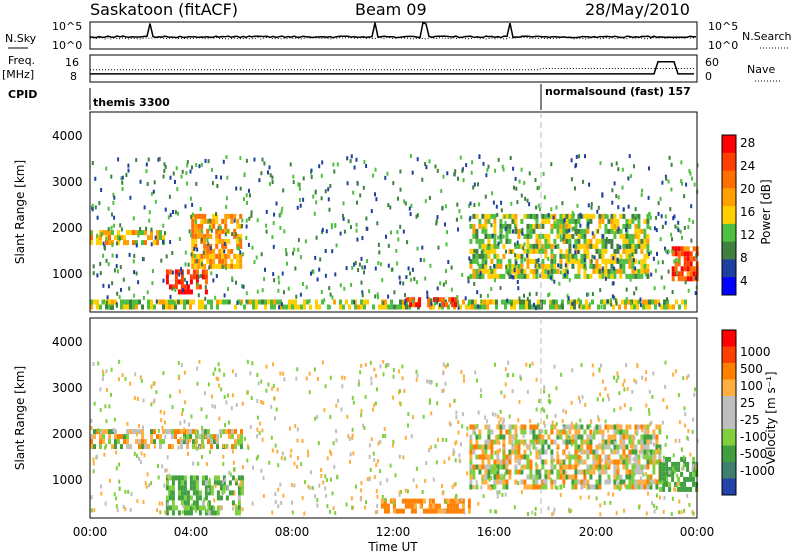 This screenshot has width=800, height=554. What do you see at coordinates (747, 166) in the screenshot?
I see `power-cbar-tick-24: 24` at bounding box center [747, 166].